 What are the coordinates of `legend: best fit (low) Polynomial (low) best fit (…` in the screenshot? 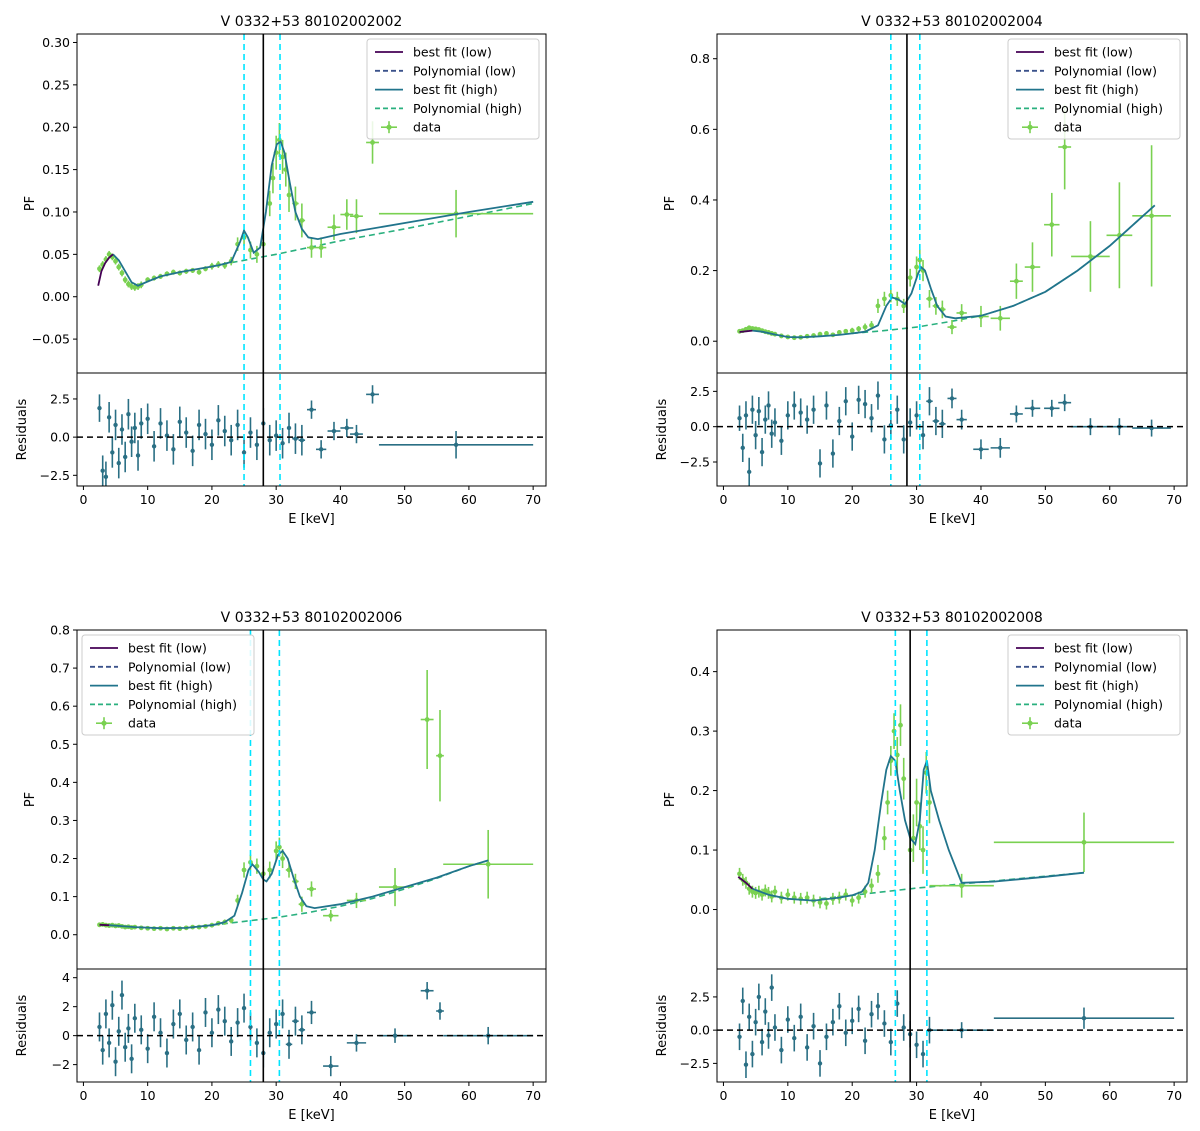 It's located at (453, 89).